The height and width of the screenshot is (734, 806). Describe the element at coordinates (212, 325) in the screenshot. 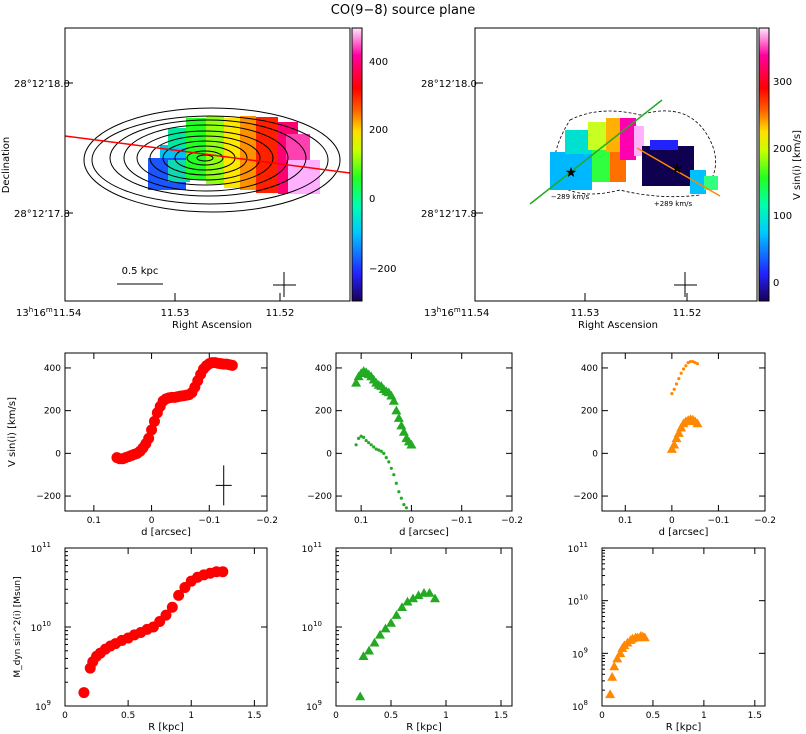

I see `x-axis-label: Right Ascension` at that location.